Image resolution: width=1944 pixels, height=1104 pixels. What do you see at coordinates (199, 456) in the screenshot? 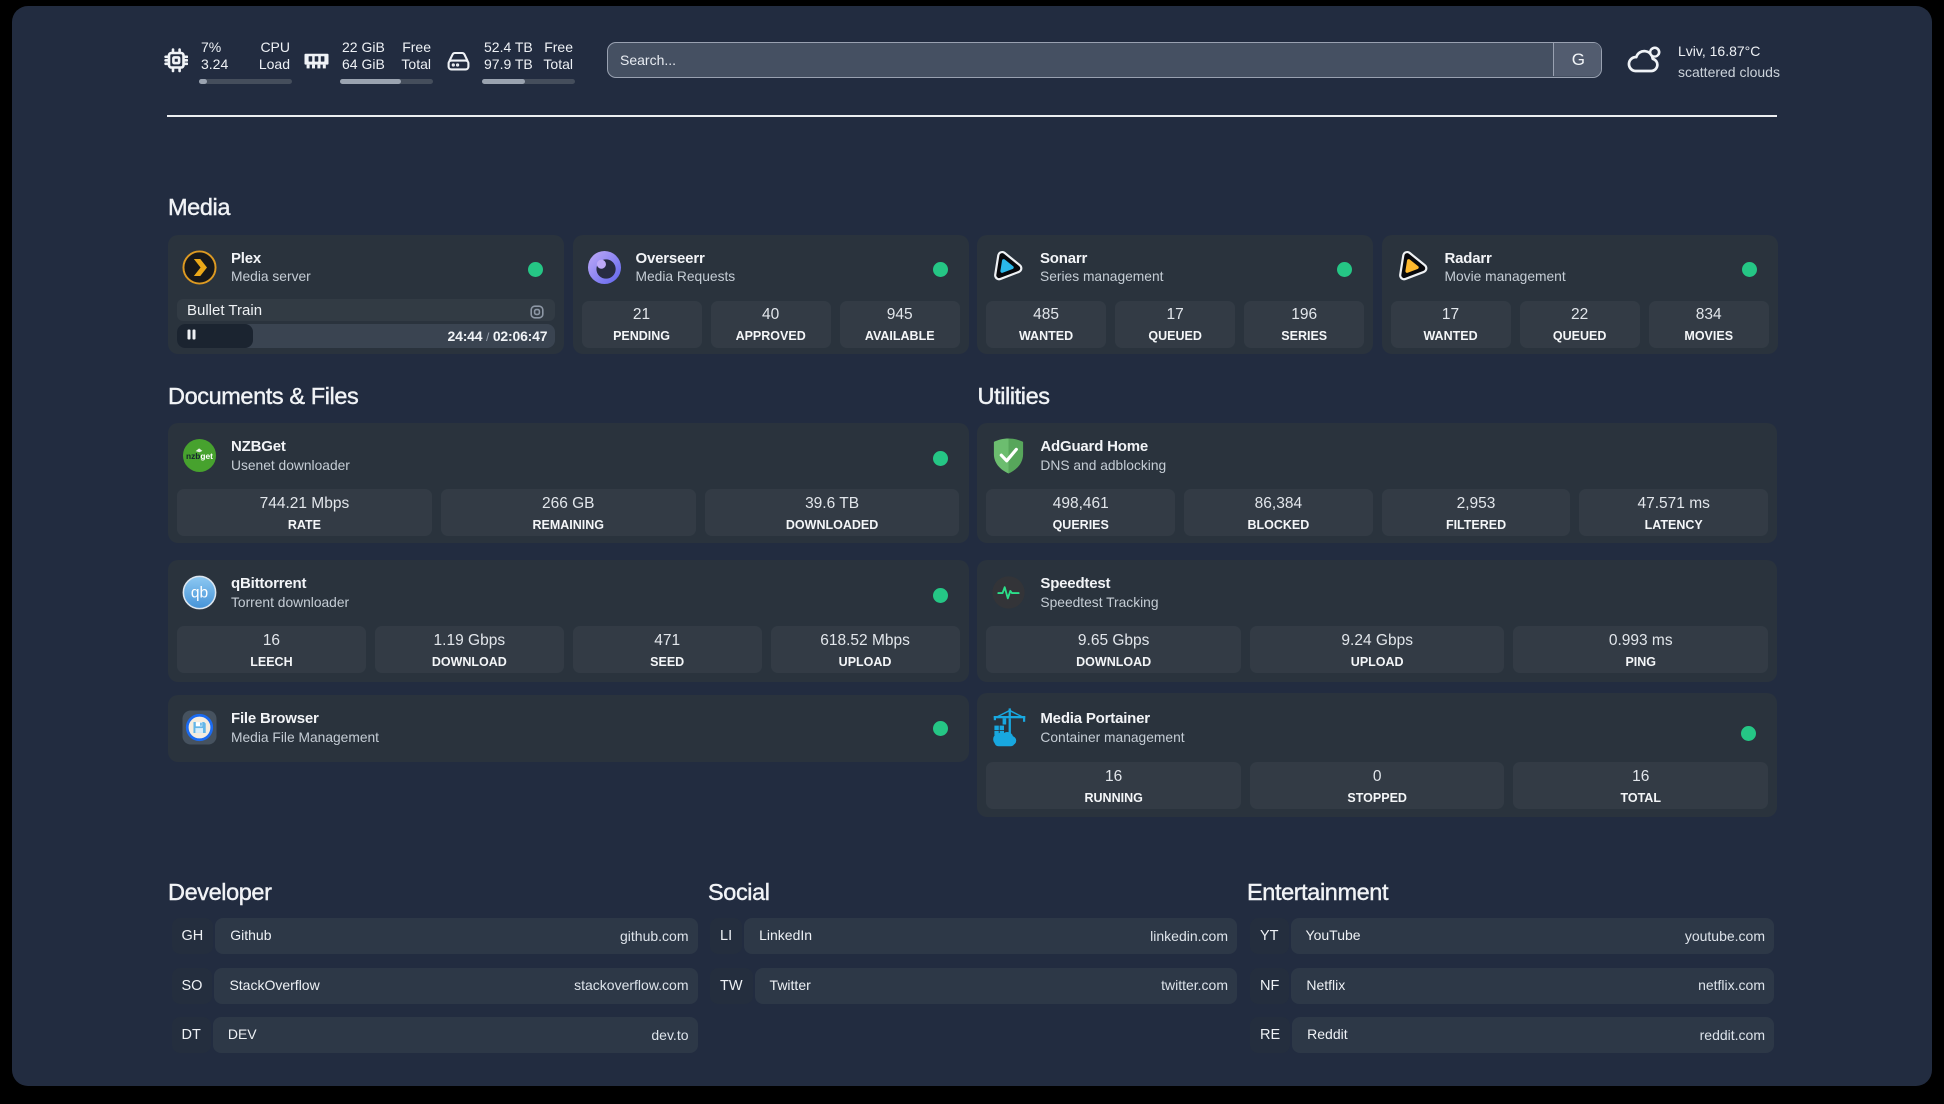
I see `svg-text: nzbget` at bounding box center [199, 456].